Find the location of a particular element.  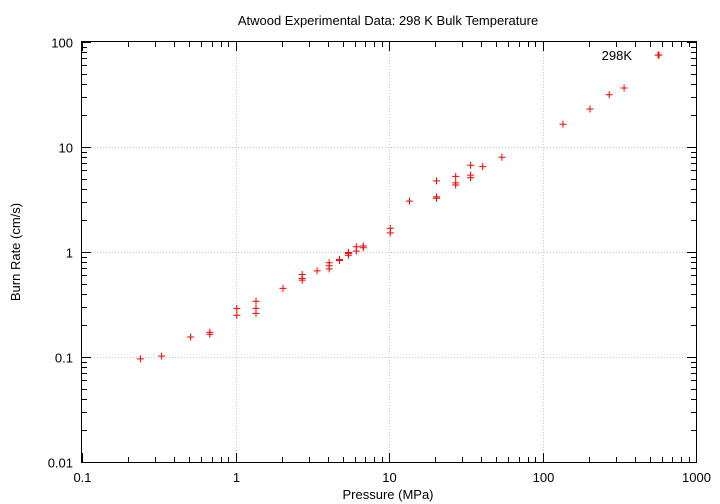

x-tick-label: 1 is located at coordinates (236, 477).